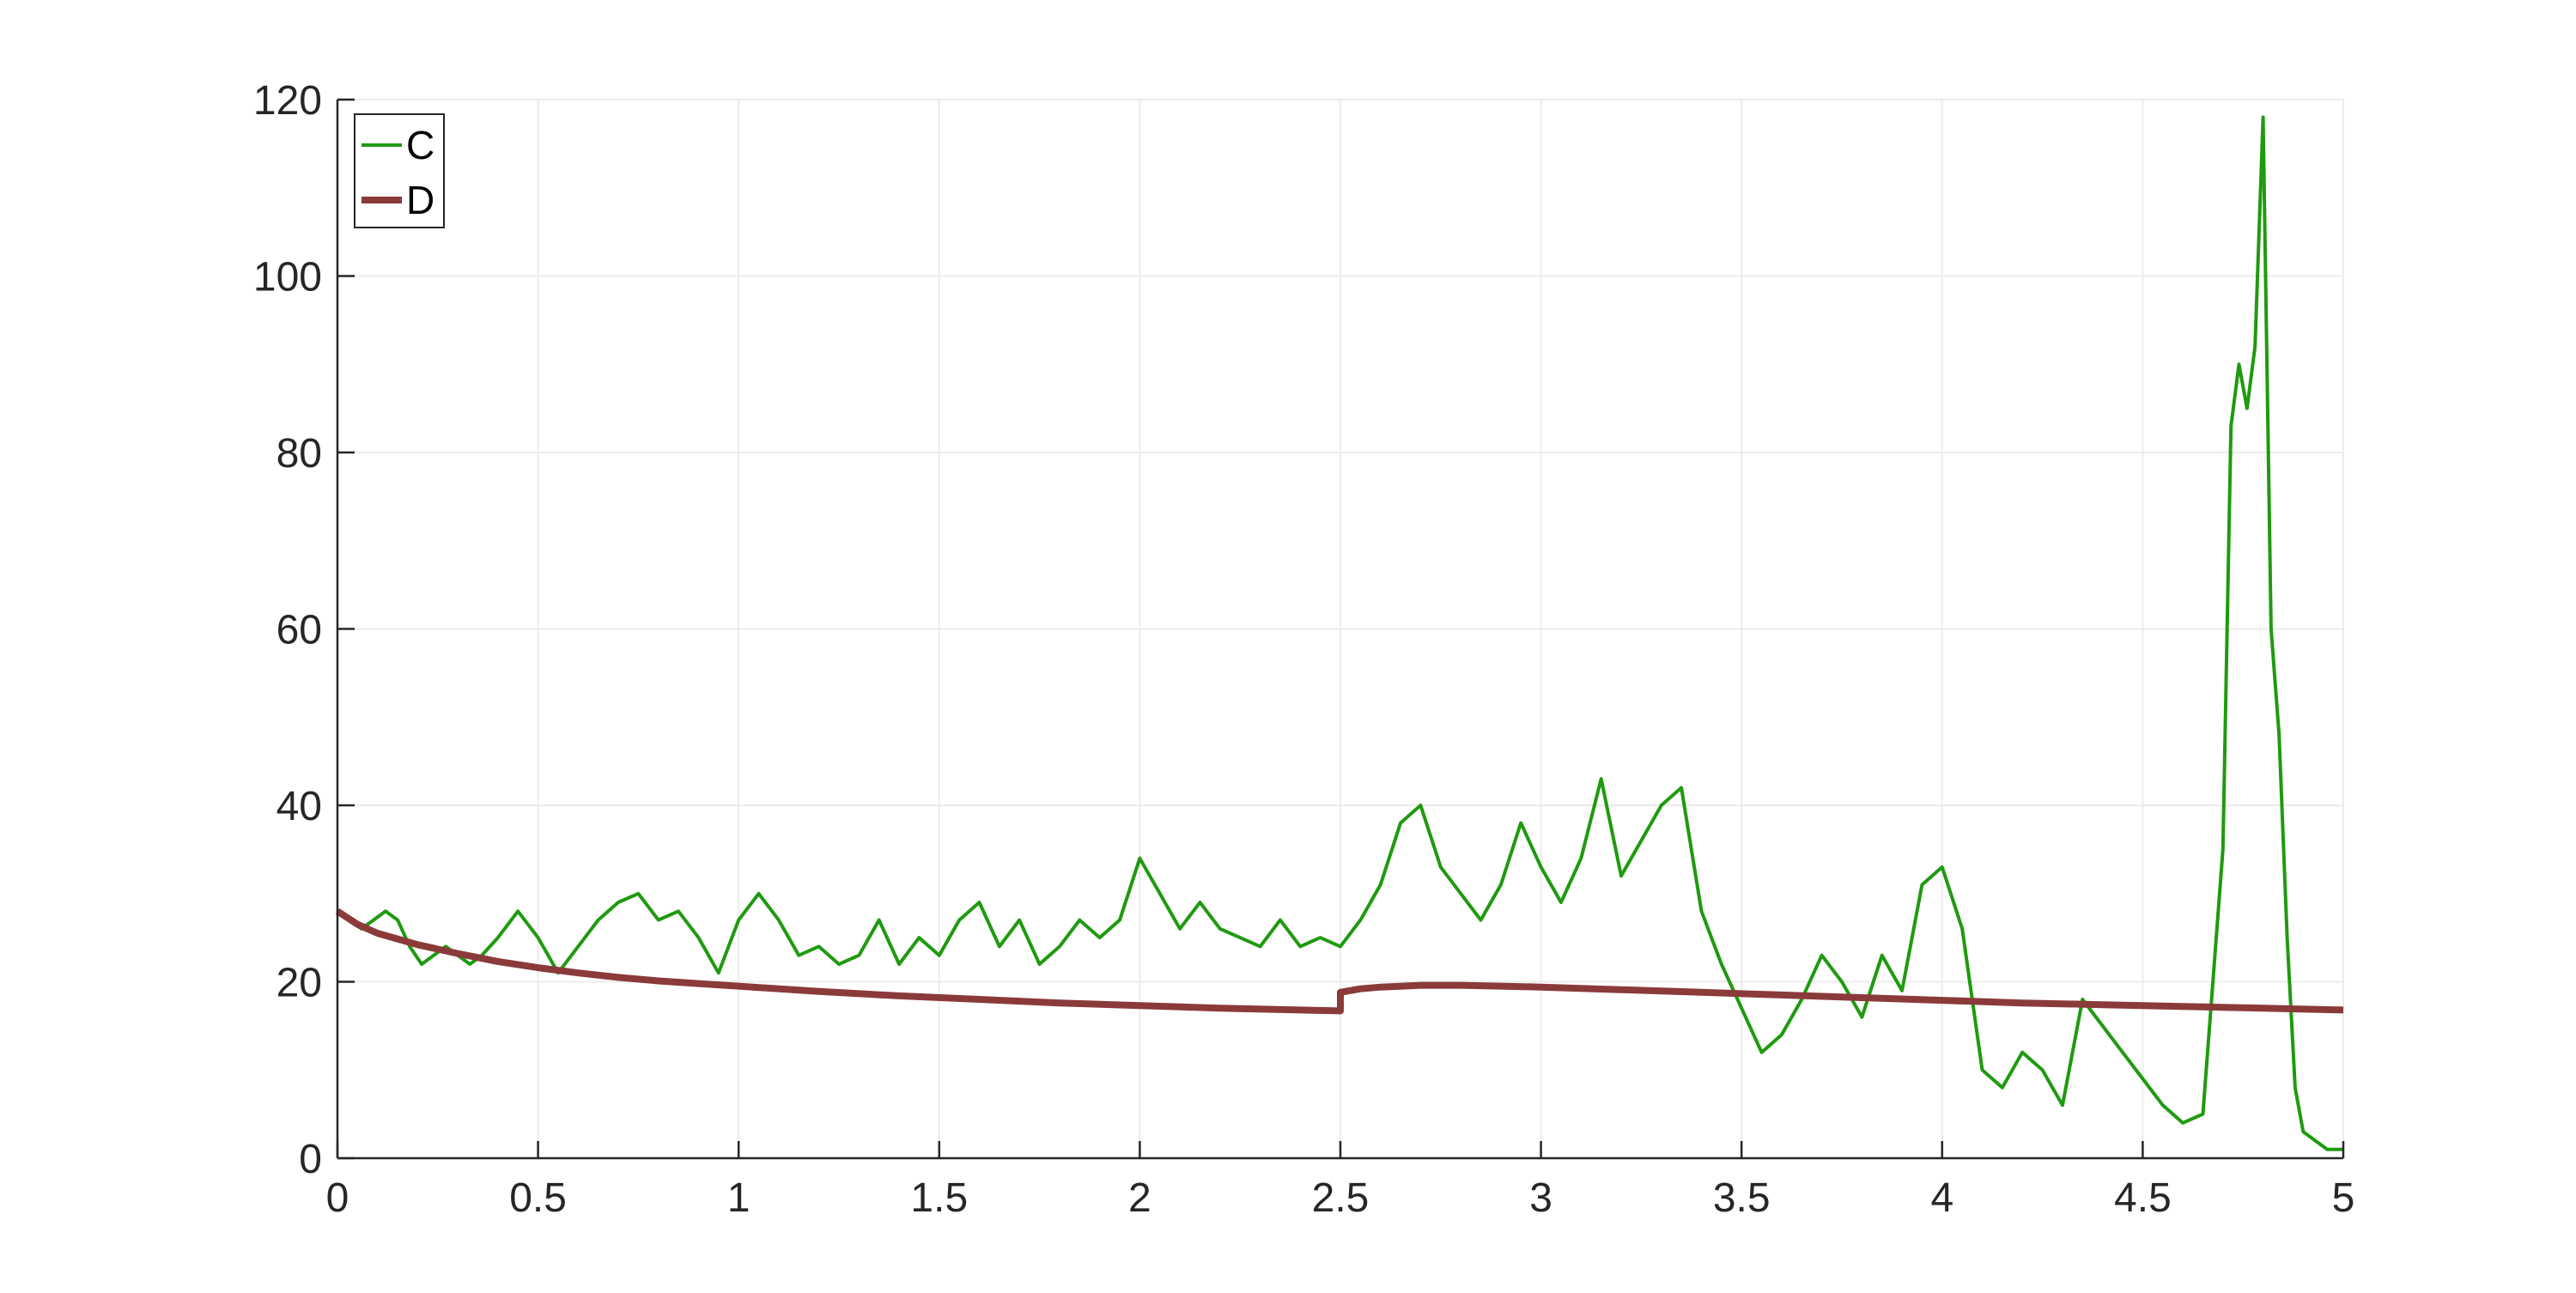  What do you see at coordinates (538, 1198) in the screenshot?
I see `x-tick-label: 0.5` at bounding box center [538, 1198].